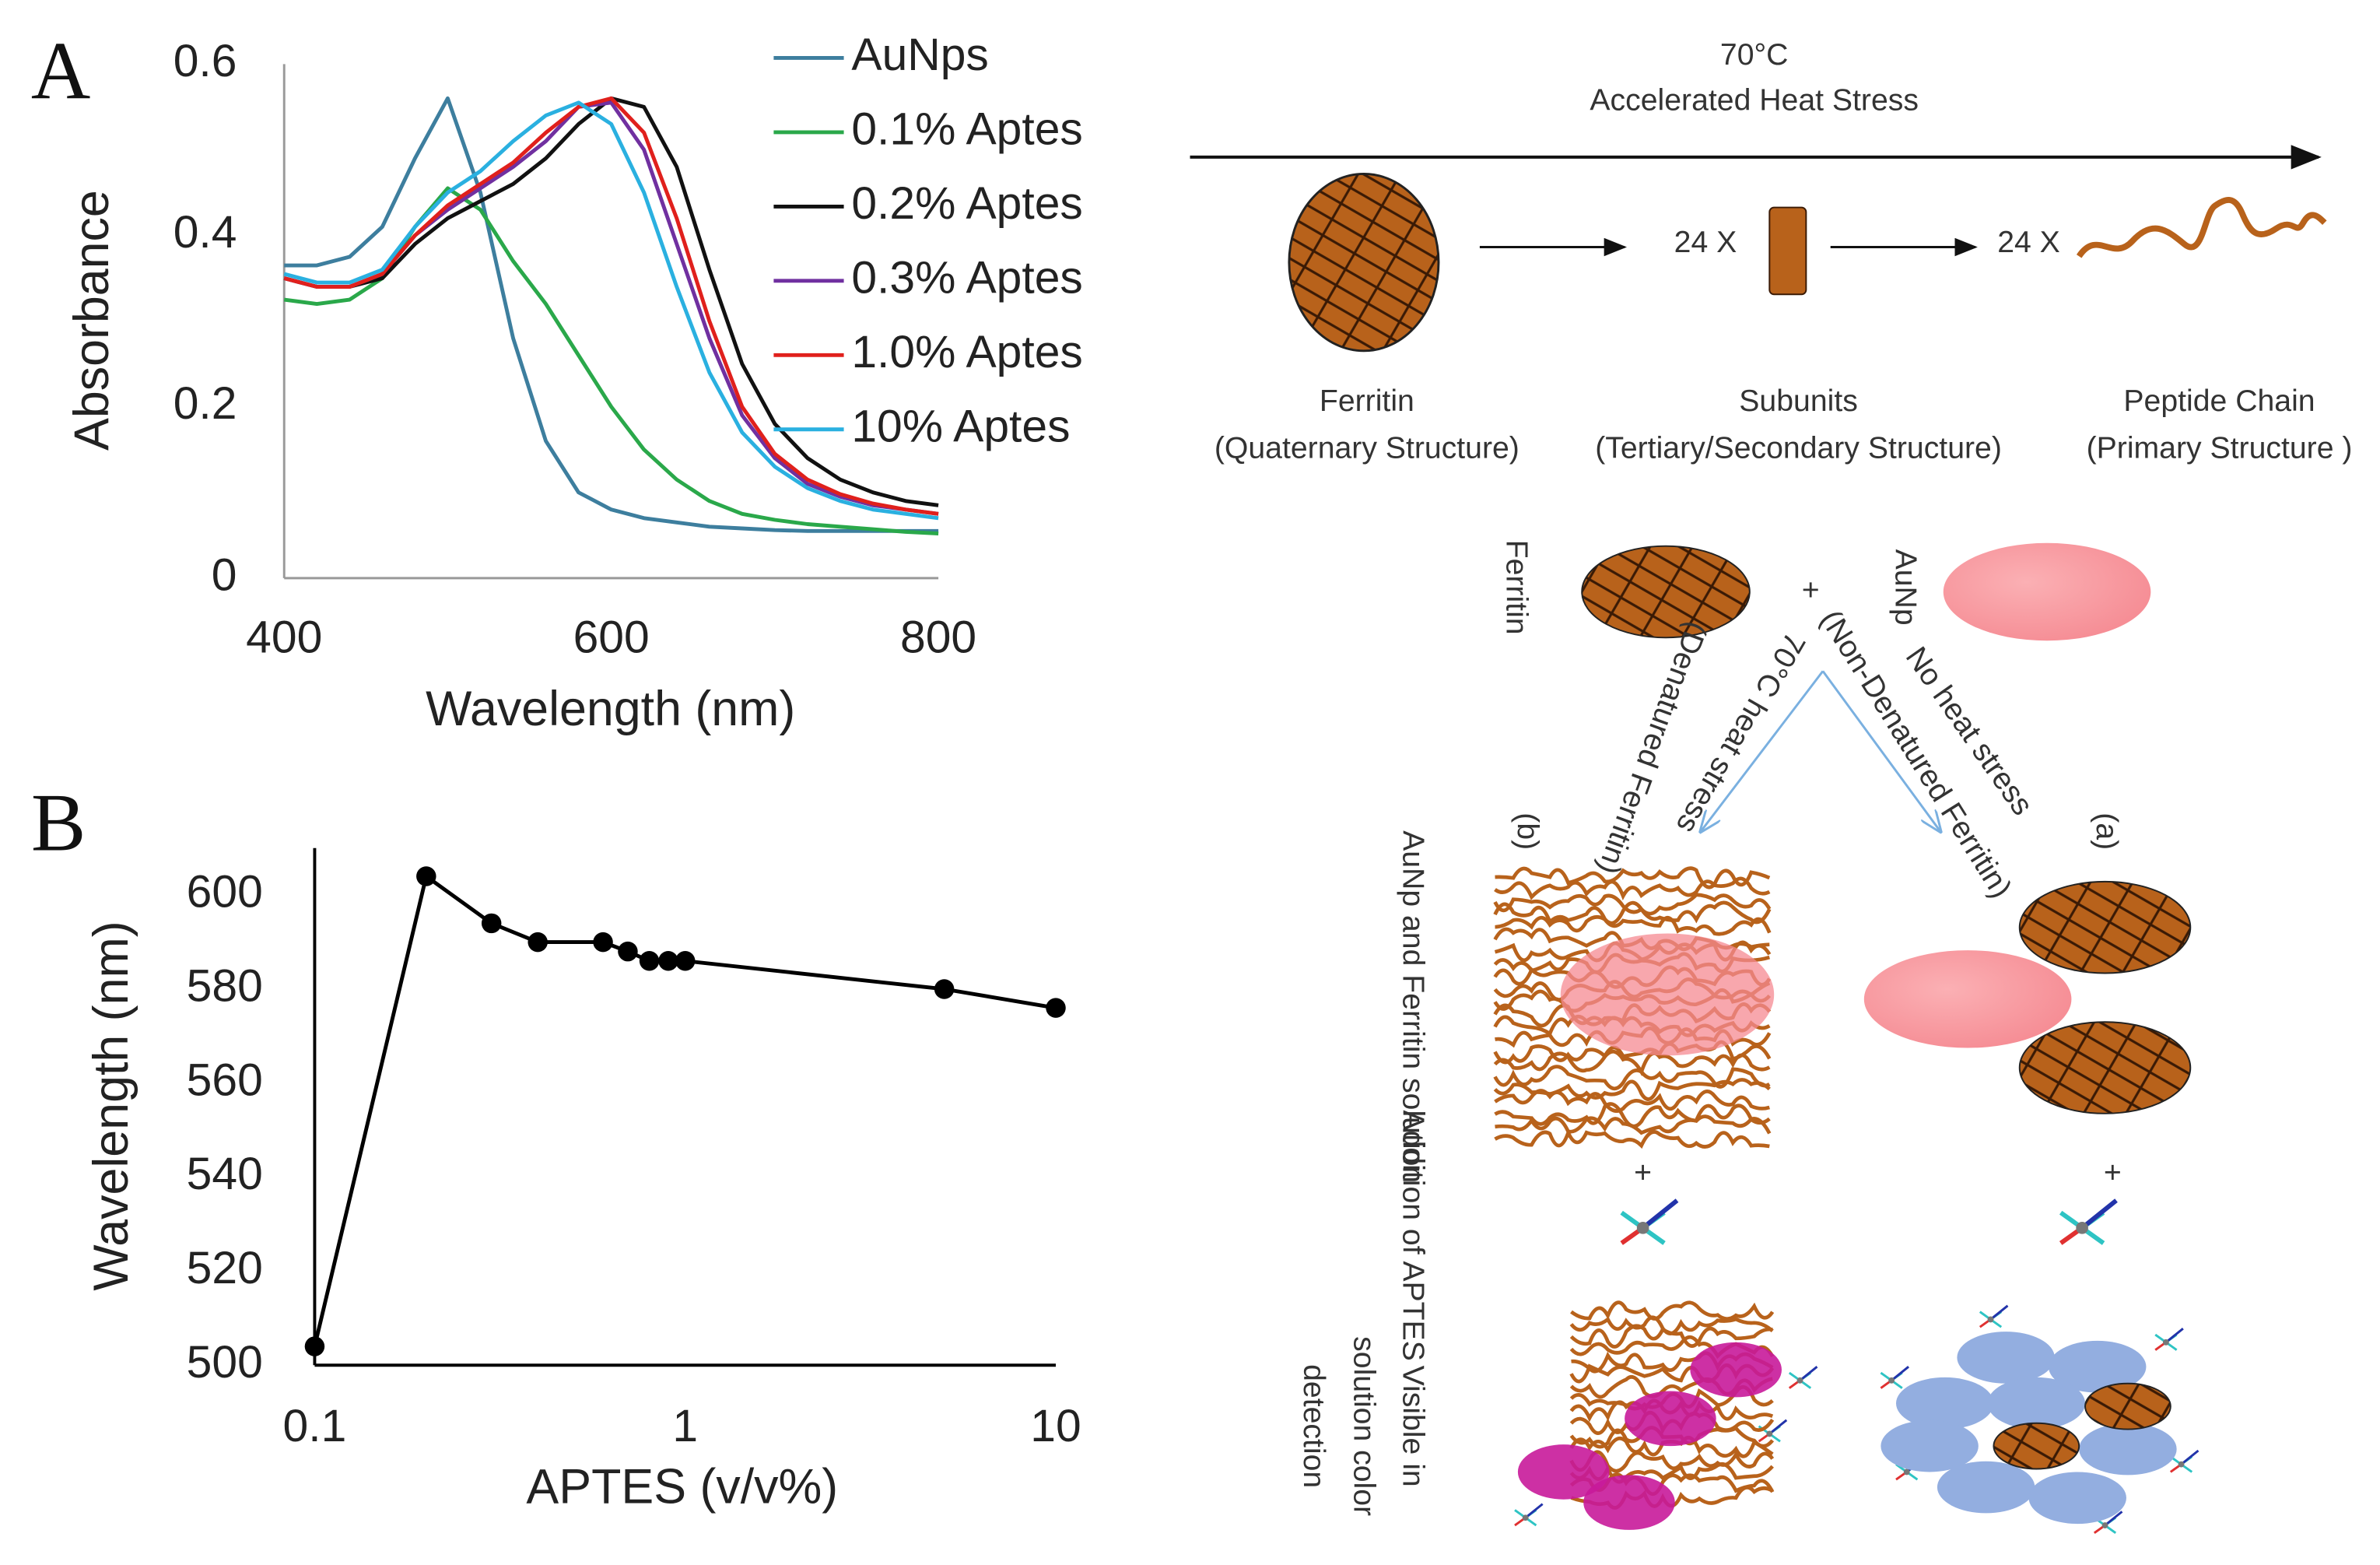  What do you see at coordinates (59, 822) in the screenshot?
I see `panel-label: B` at bounding box center [59, 822].